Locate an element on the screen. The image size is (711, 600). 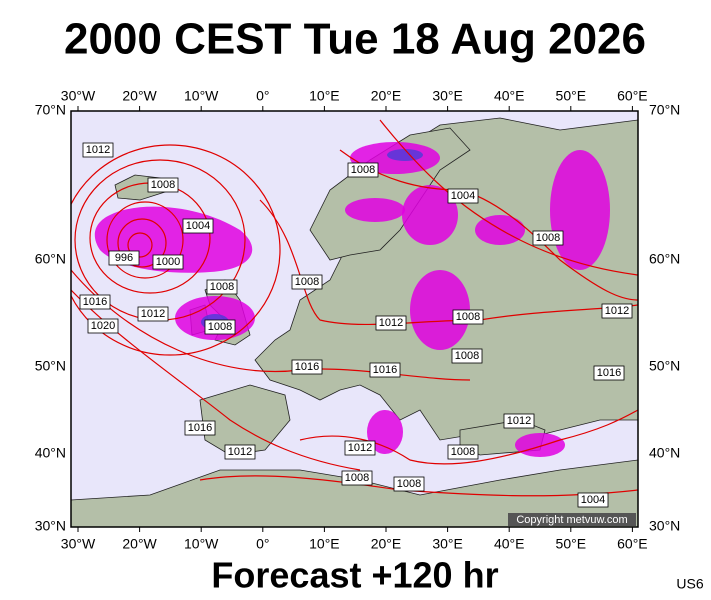
isobar-label: 996 is located at coordinates (124, 258).